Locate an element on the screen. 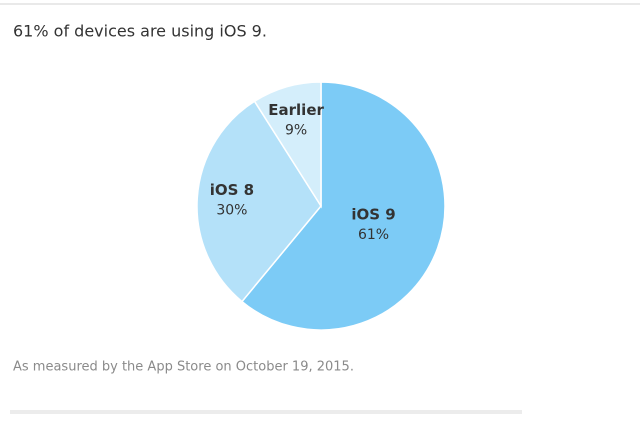 Image resolution: width=640 pixels, height=421 pixels. slice-value: 9% is located at coordinates (296, 130).